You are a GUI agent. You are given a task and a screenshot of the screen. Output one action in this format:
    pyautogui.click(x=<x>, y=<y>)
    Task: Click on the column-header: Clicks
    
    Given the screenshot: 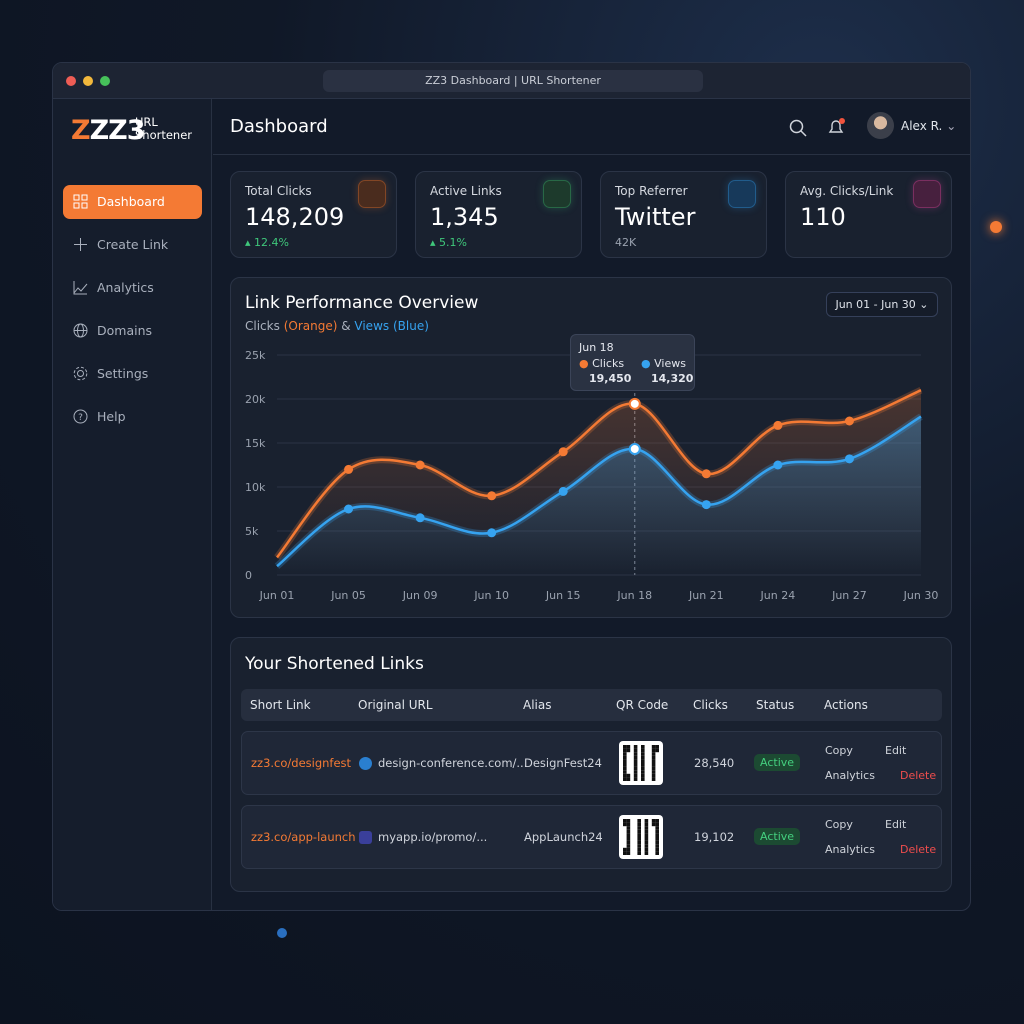 What is the action you would take?
    pyautogui.click(x=710, y=705)
    